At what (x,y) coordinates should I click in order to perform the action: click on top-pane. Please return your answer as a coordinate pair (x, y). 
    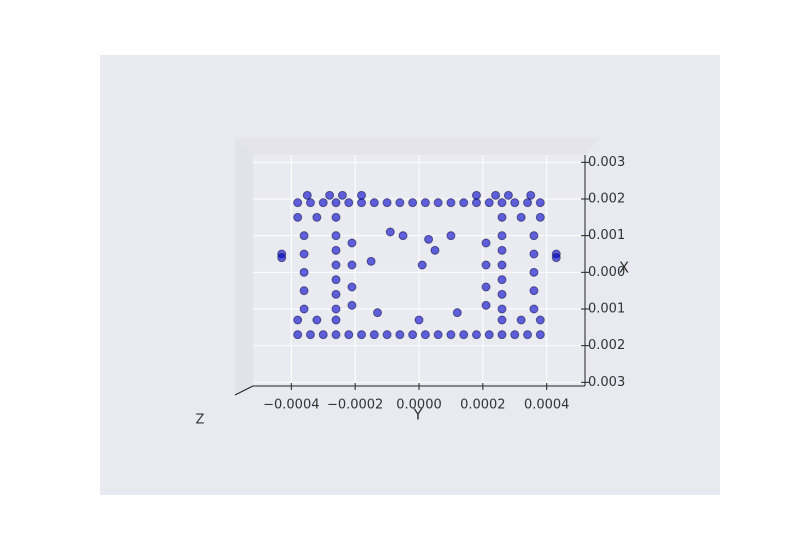
    Looking at the image, I should click on (417, 146).